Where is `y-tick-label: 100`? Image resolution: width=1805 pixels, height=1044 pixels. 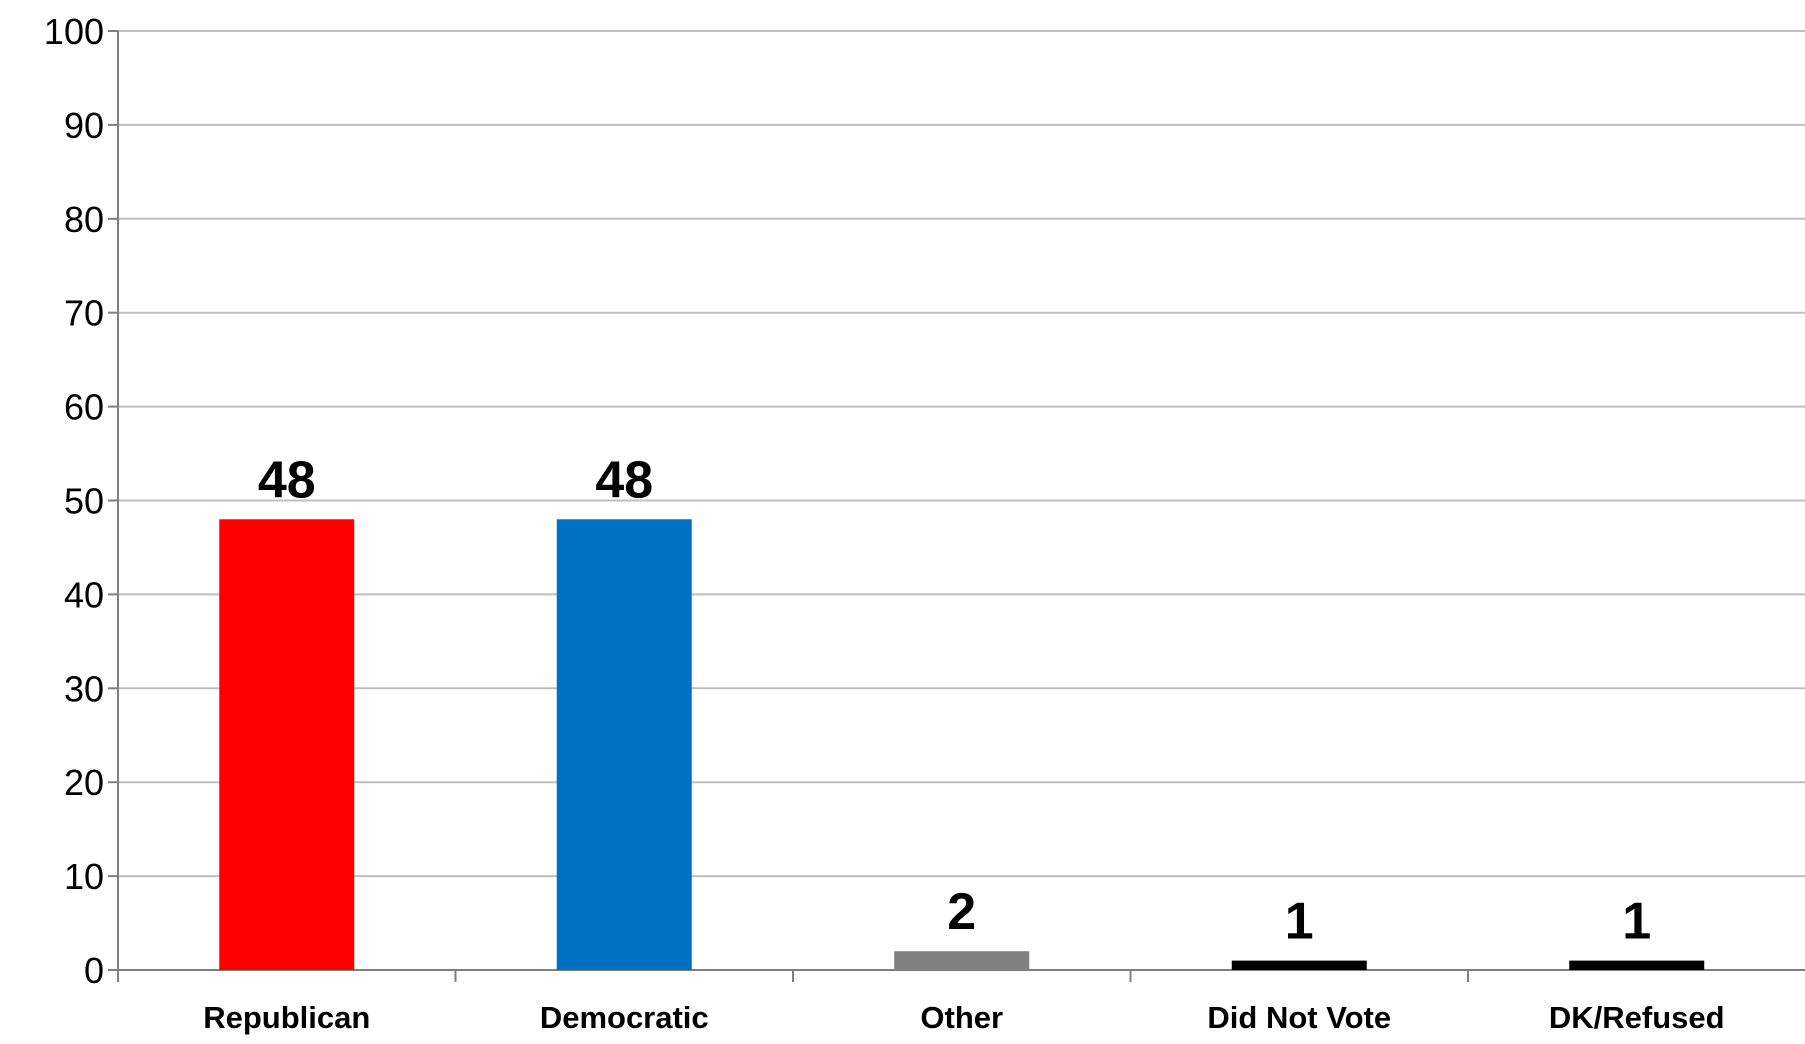 y-tick-label: 100 is located at coordinates (74, 31).